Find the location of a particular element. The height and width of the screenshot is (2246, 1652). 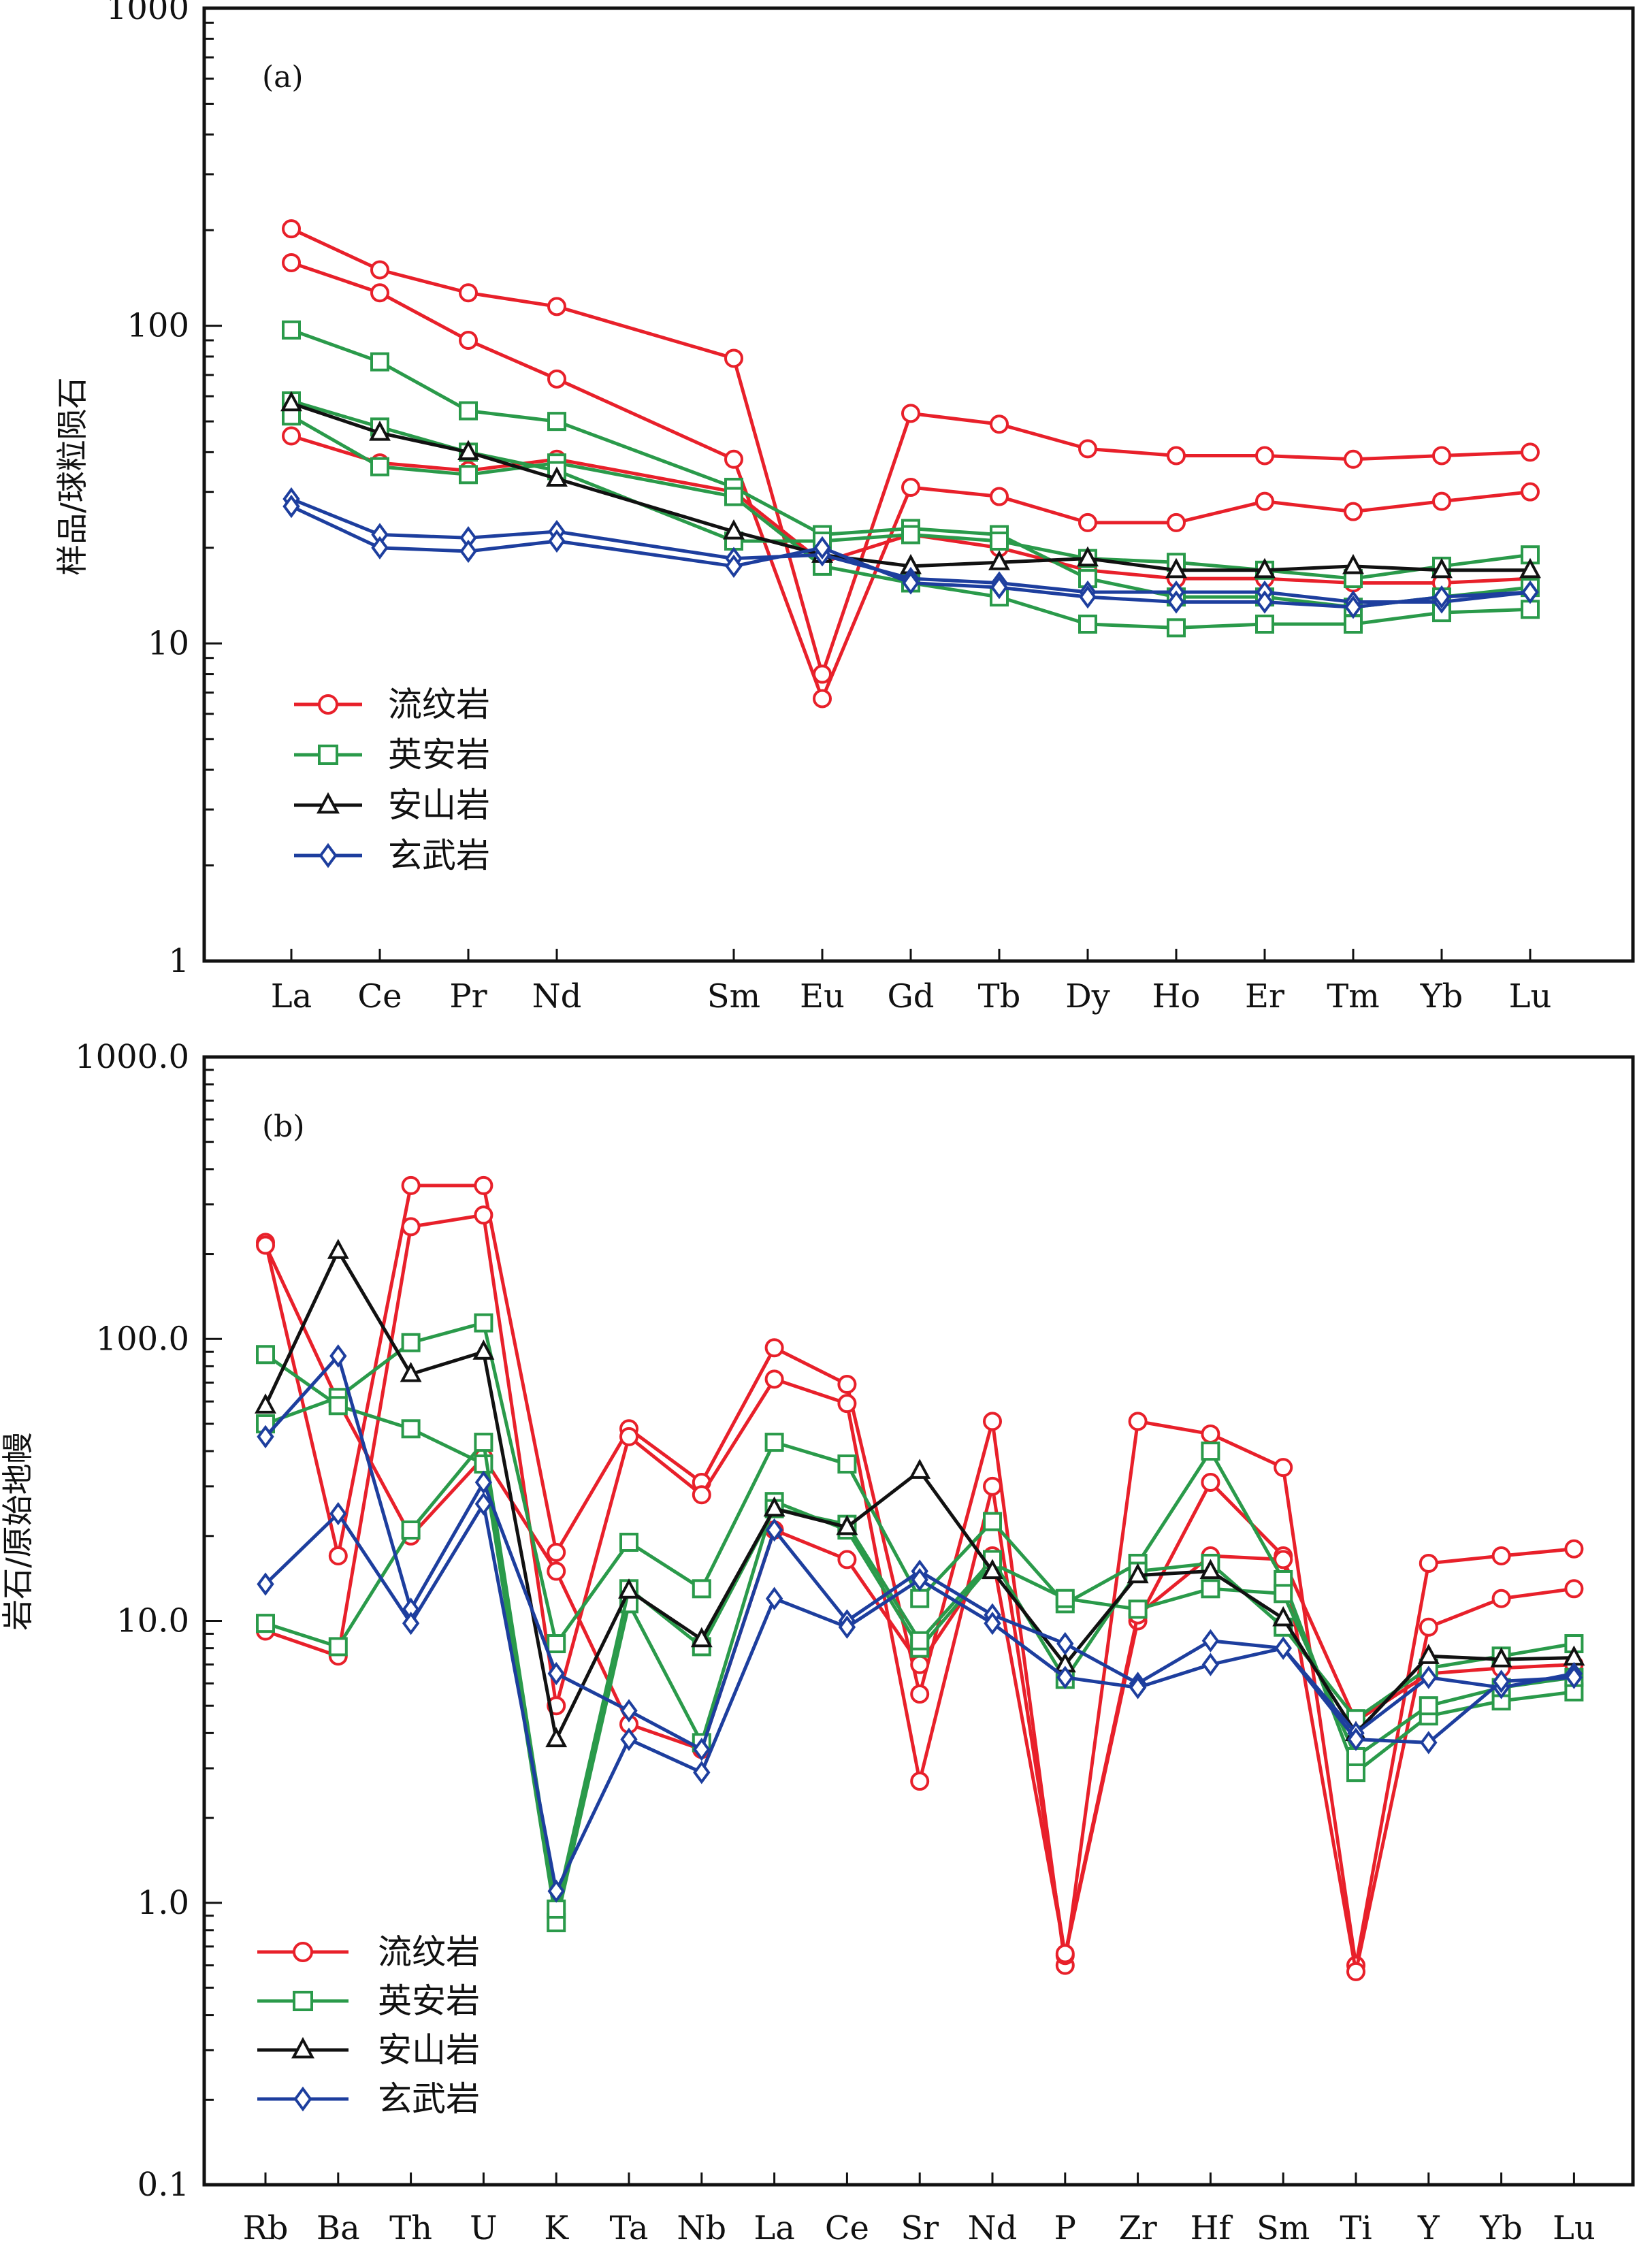

chart-b-x-tick-label: K is located at coordinates (556, 2227).